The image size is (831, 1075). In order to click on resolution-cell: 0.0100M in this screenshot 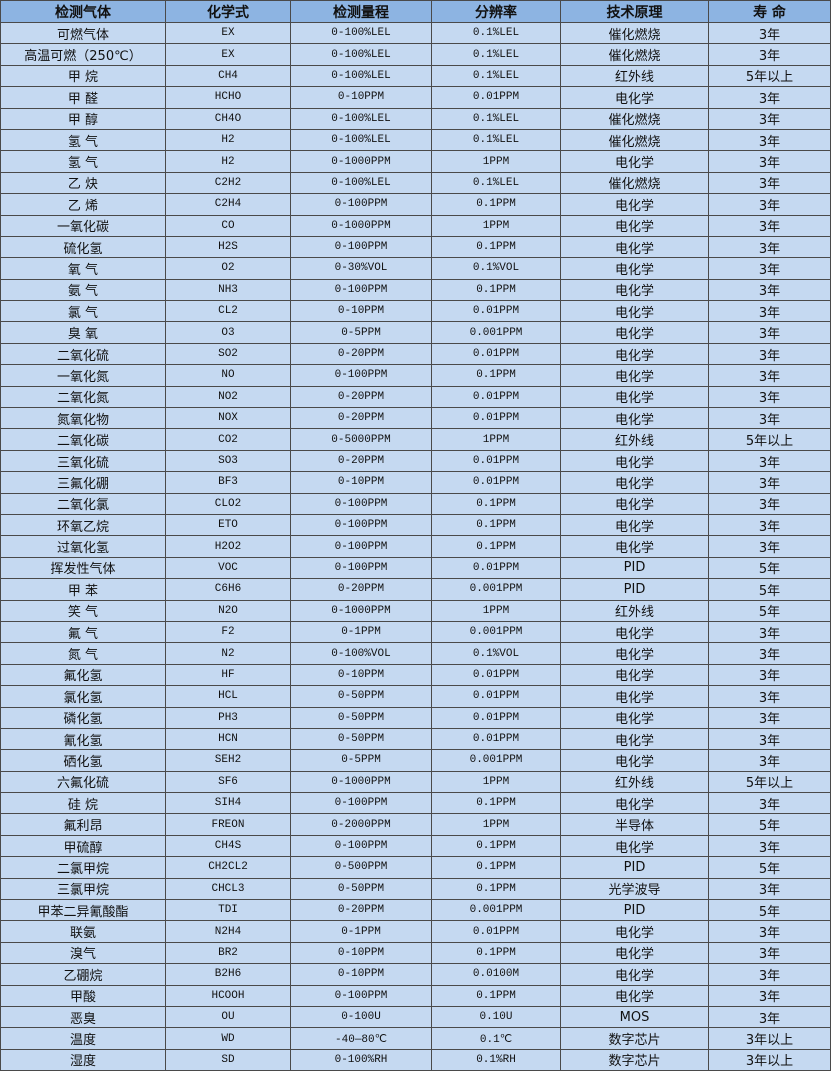, I will do `click(496, 974)`.